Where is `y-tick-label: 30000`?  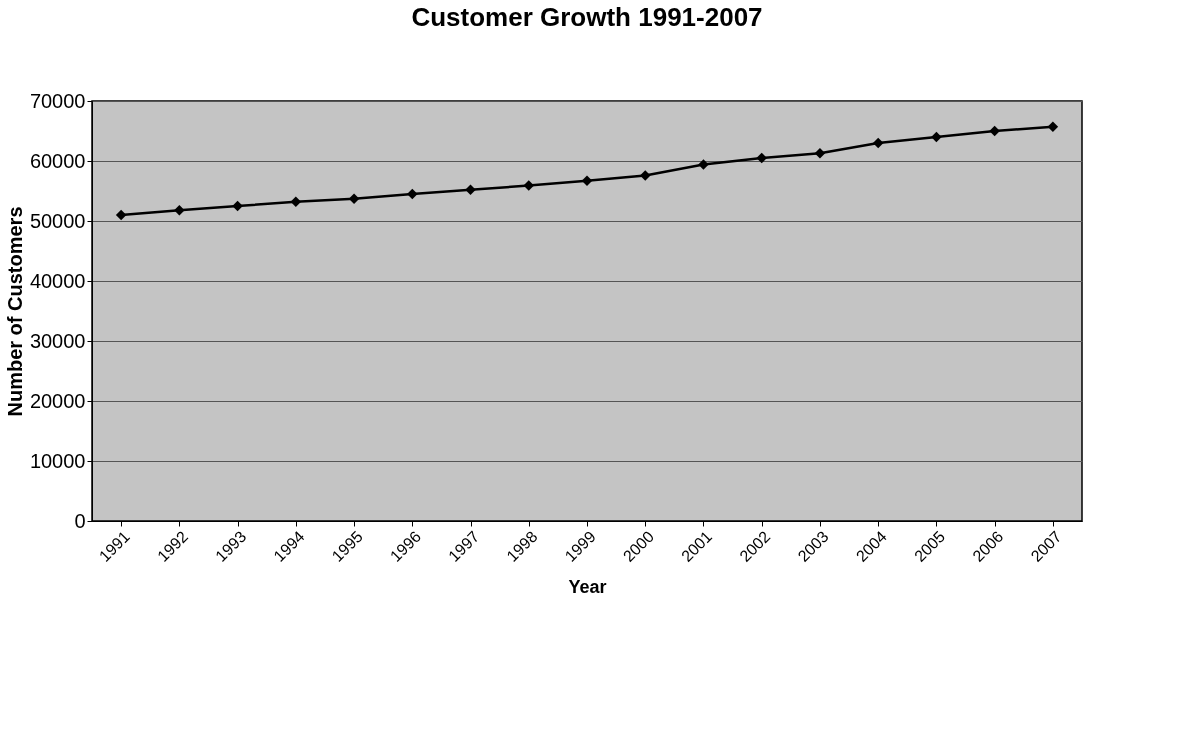 y-tick-label: 30000 is located at coordinates (57, 340).